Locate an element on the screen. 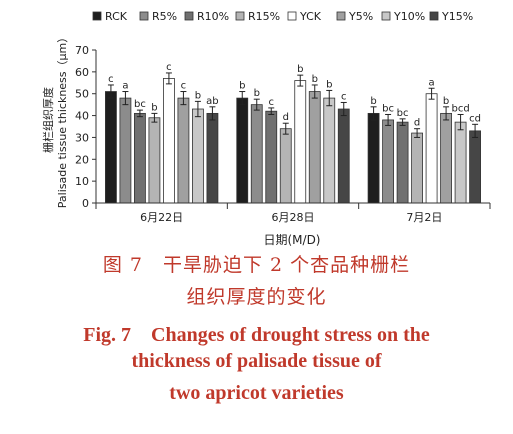  significance-letter: ab is located at coordinates (212, 101).